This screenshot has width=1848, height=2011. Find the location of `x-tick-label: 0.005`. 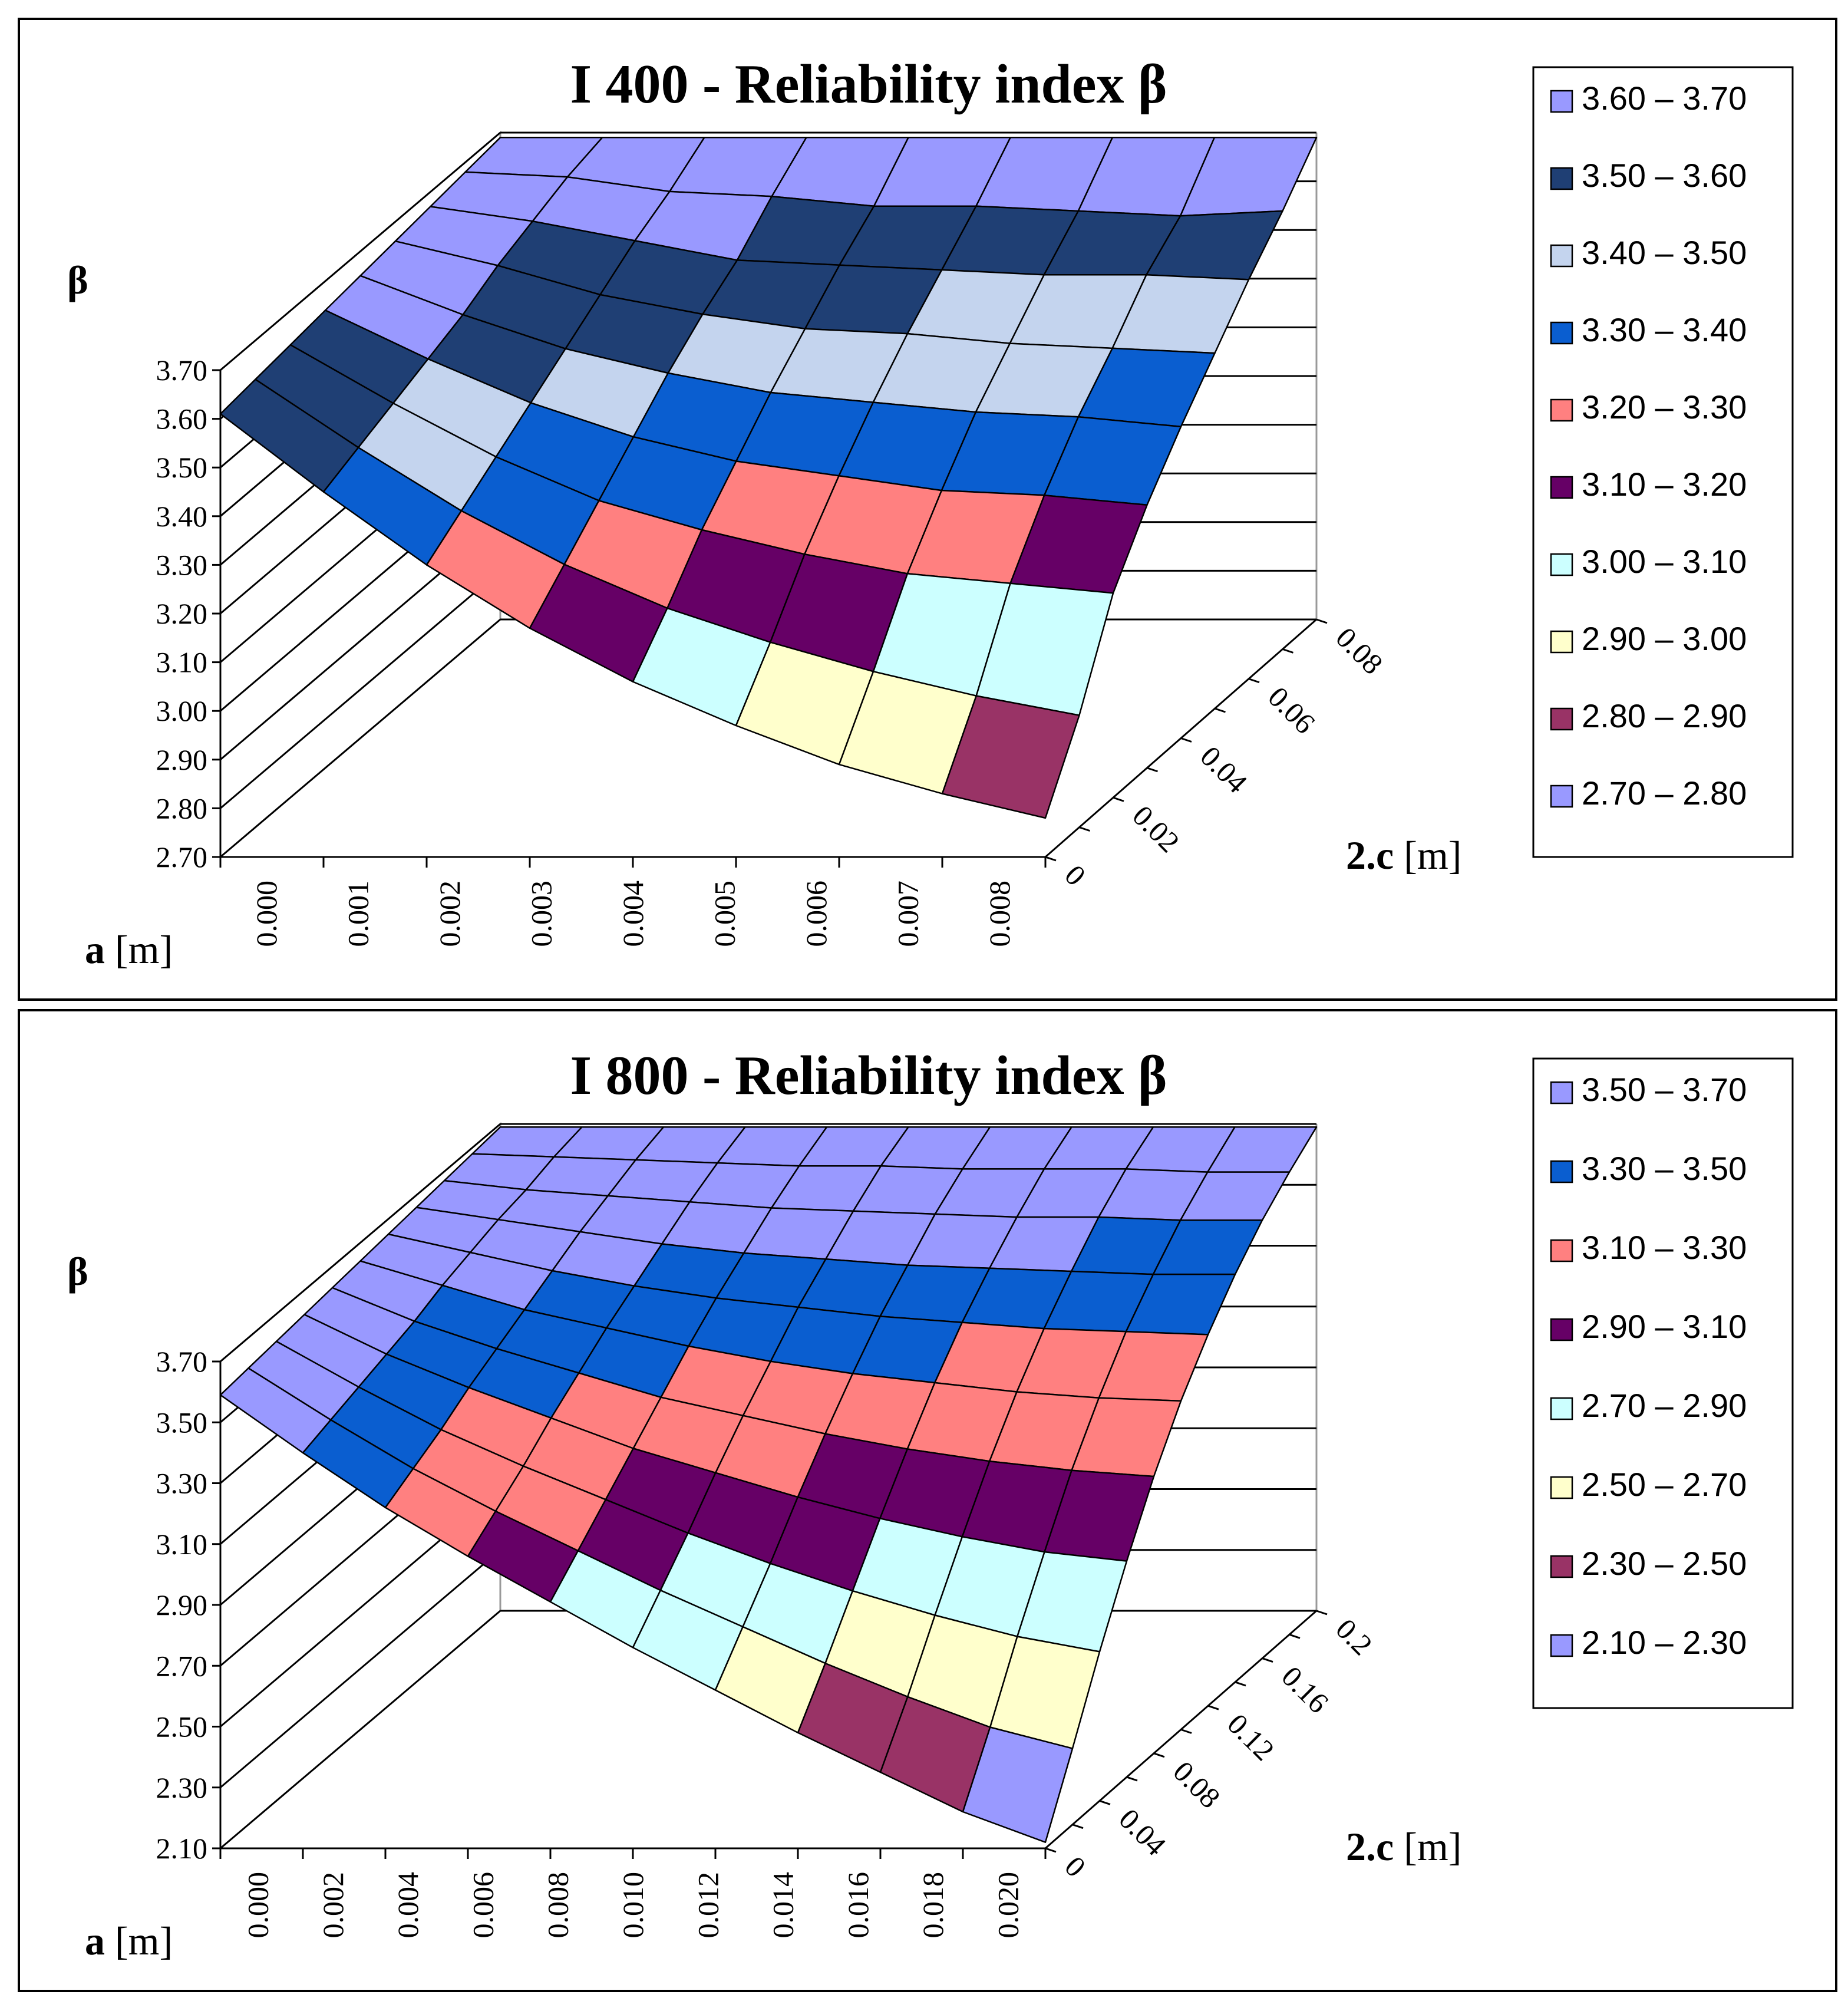

x-tick-label: 0.005 is located at coordinates (724, 914).